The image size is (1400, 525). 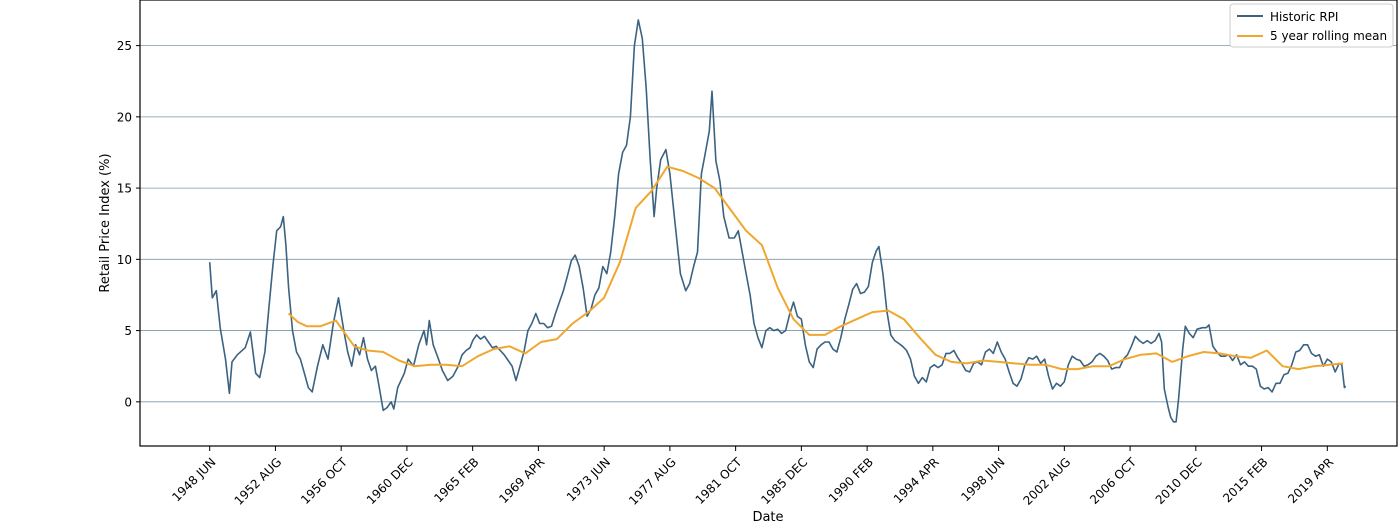 I want to click on y-tick-label: 25, so click(x=124, y=46).